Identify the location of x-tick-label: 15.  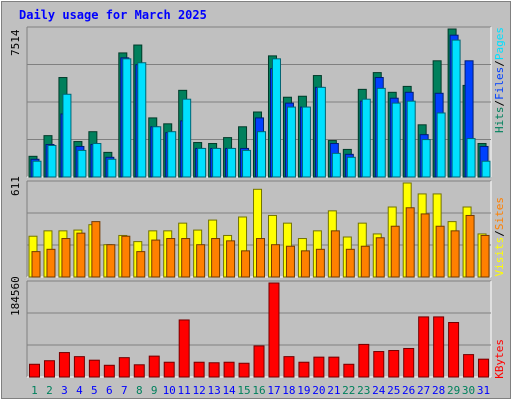
(243, 390).